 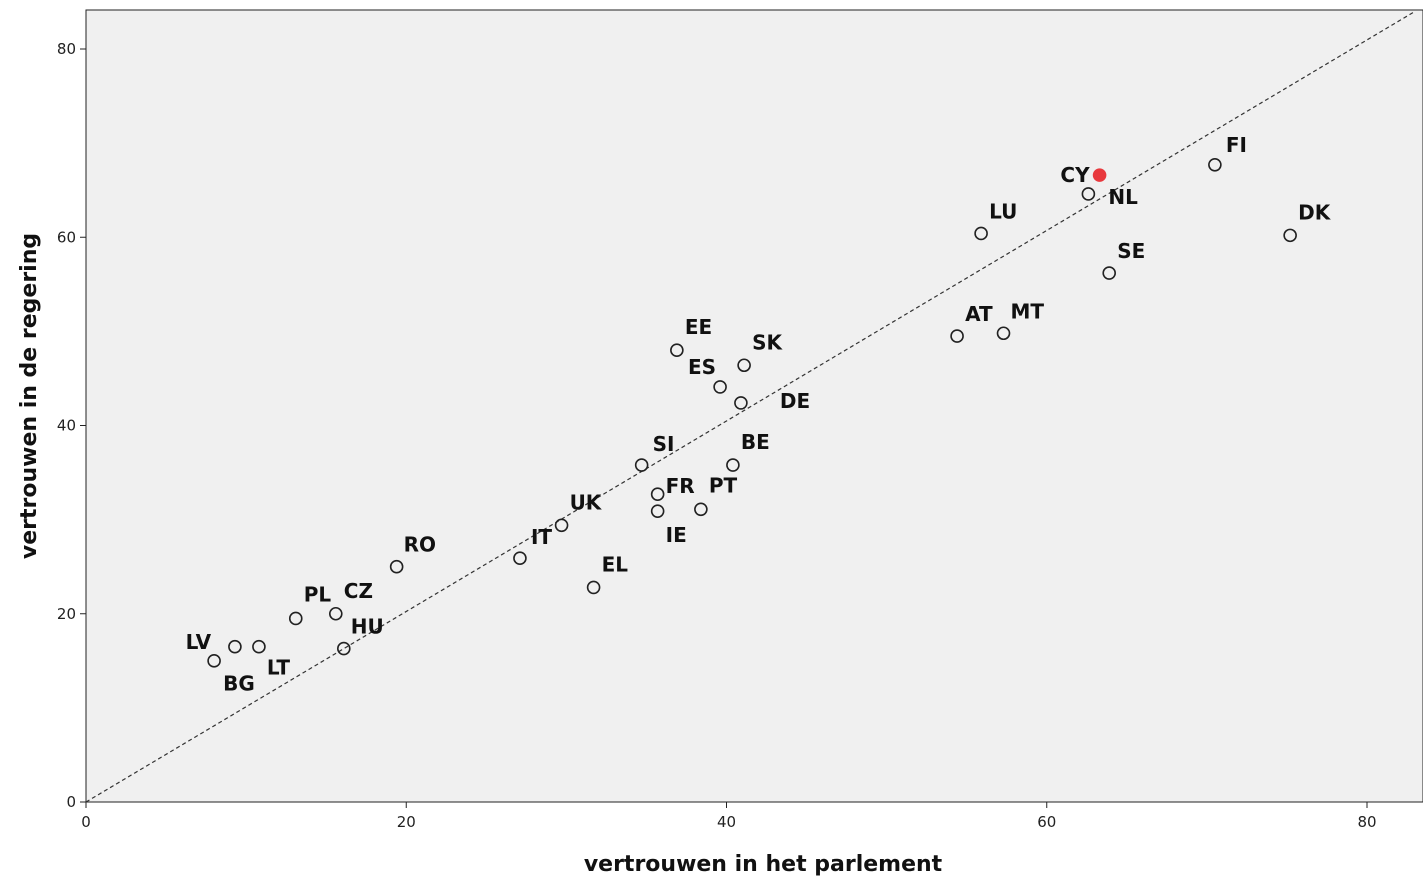 I want to click on point-label-ie: IE, so click(x=676, y=535).